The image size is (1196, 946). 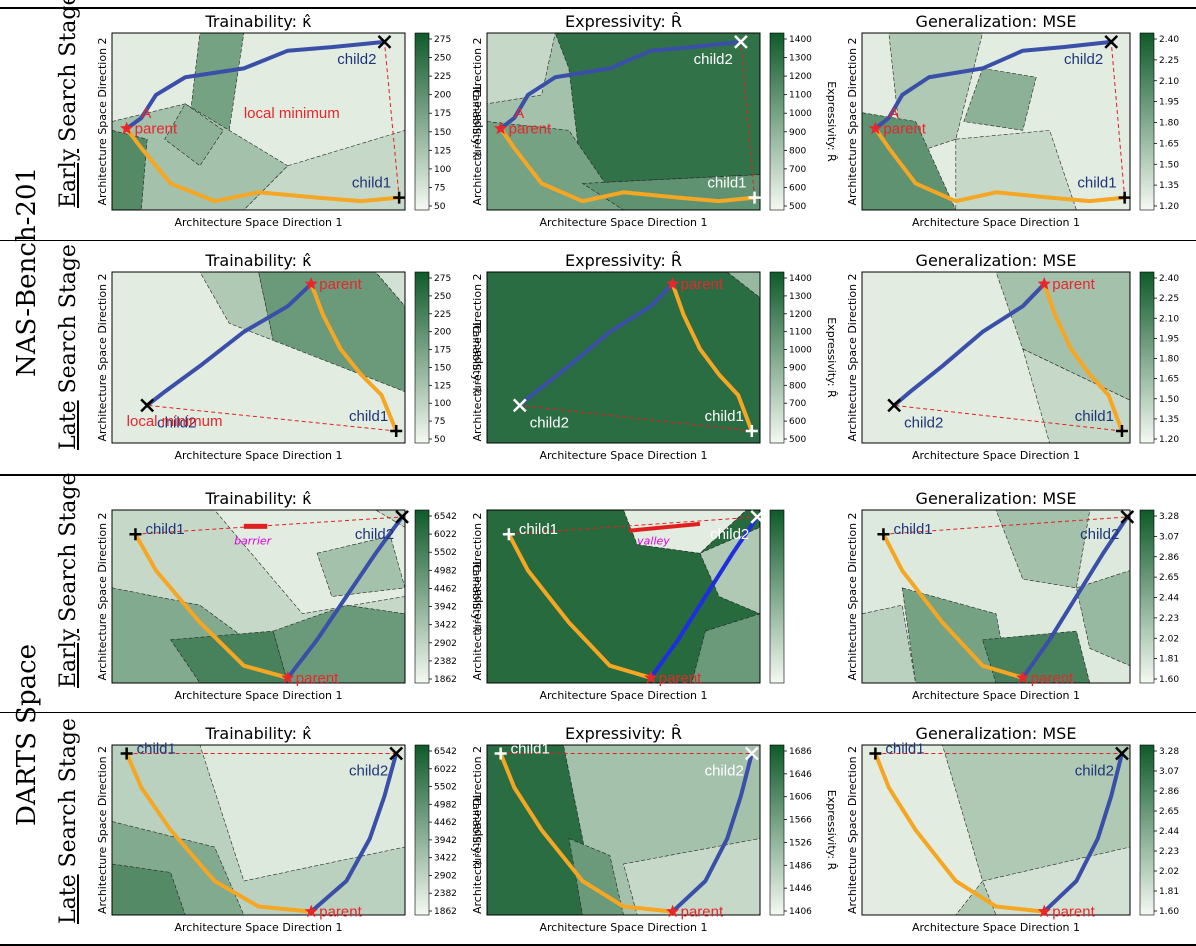 I want to click on colorbar-tick-label: 6022, so click(x=445, y=770).